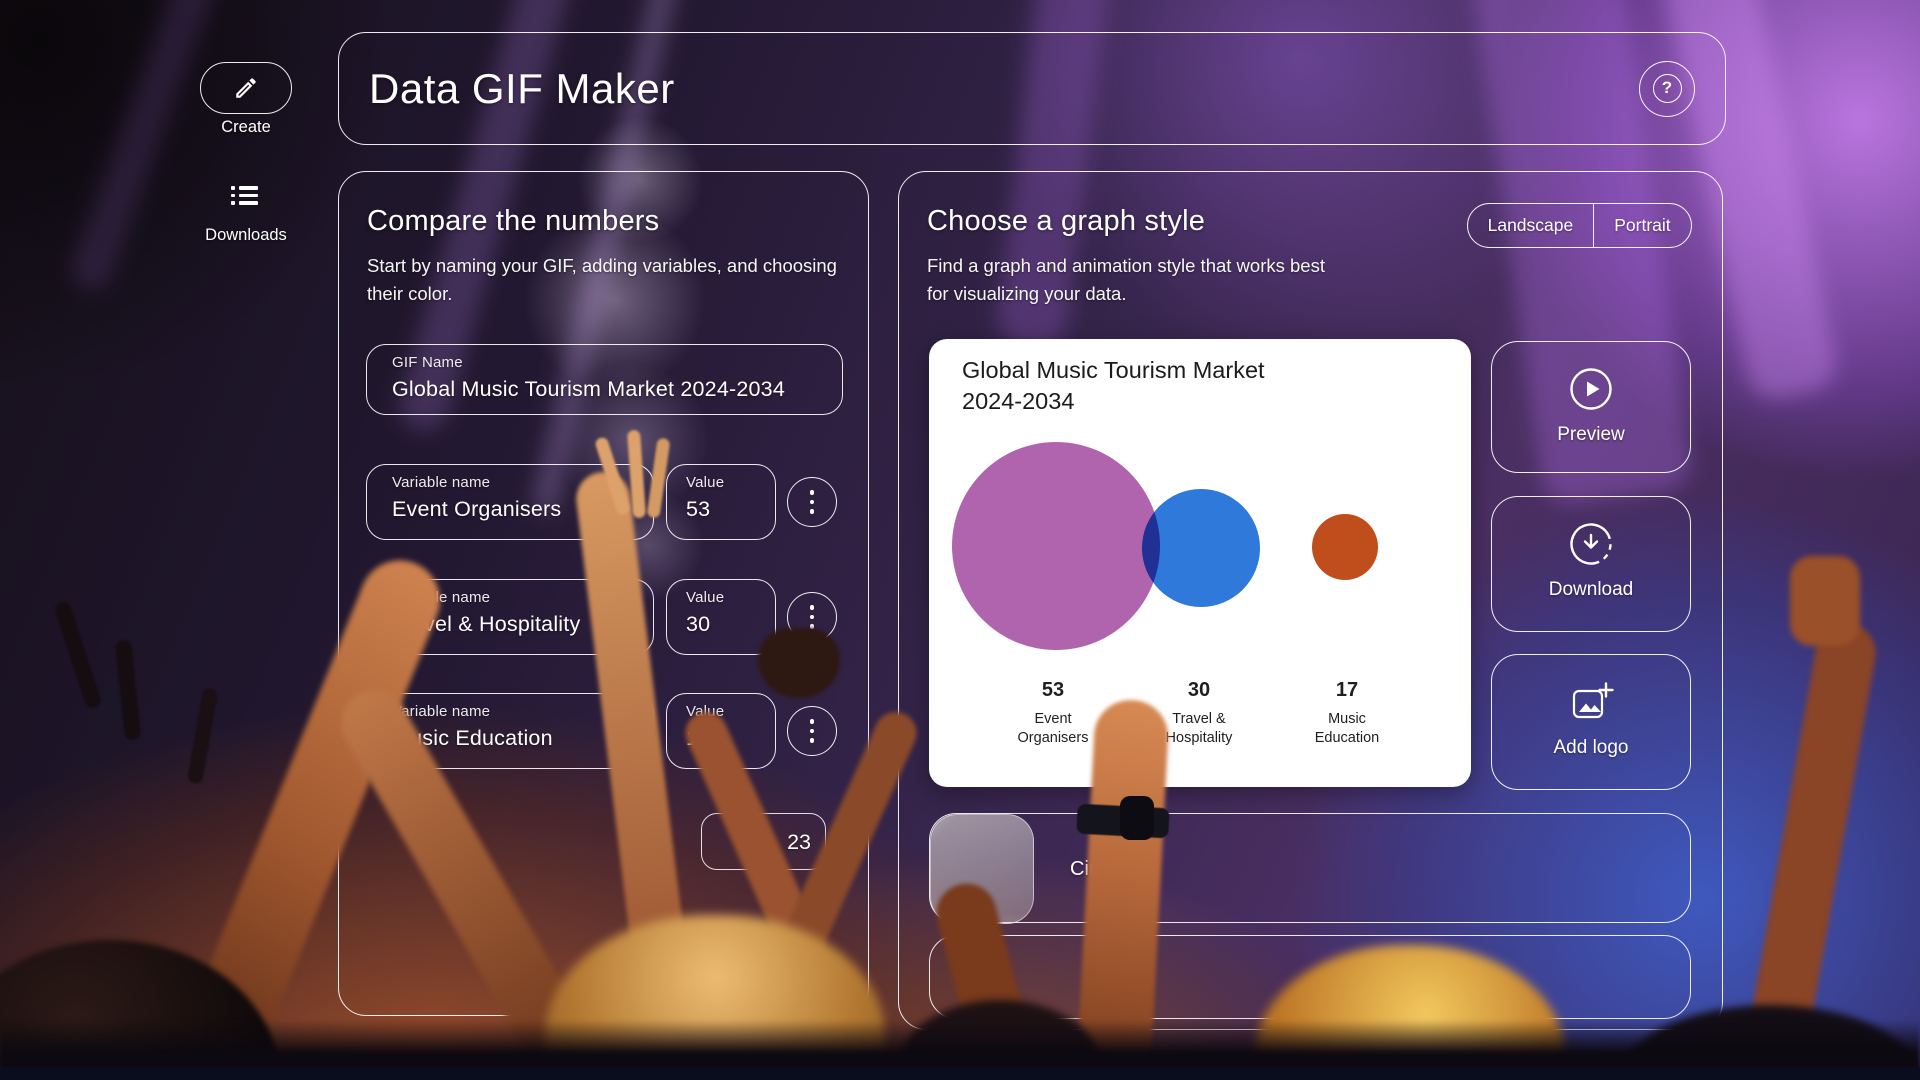  Describe the element at coordinates (1345, 547) in the screenshot. I see `bubble-music-education` at that location.